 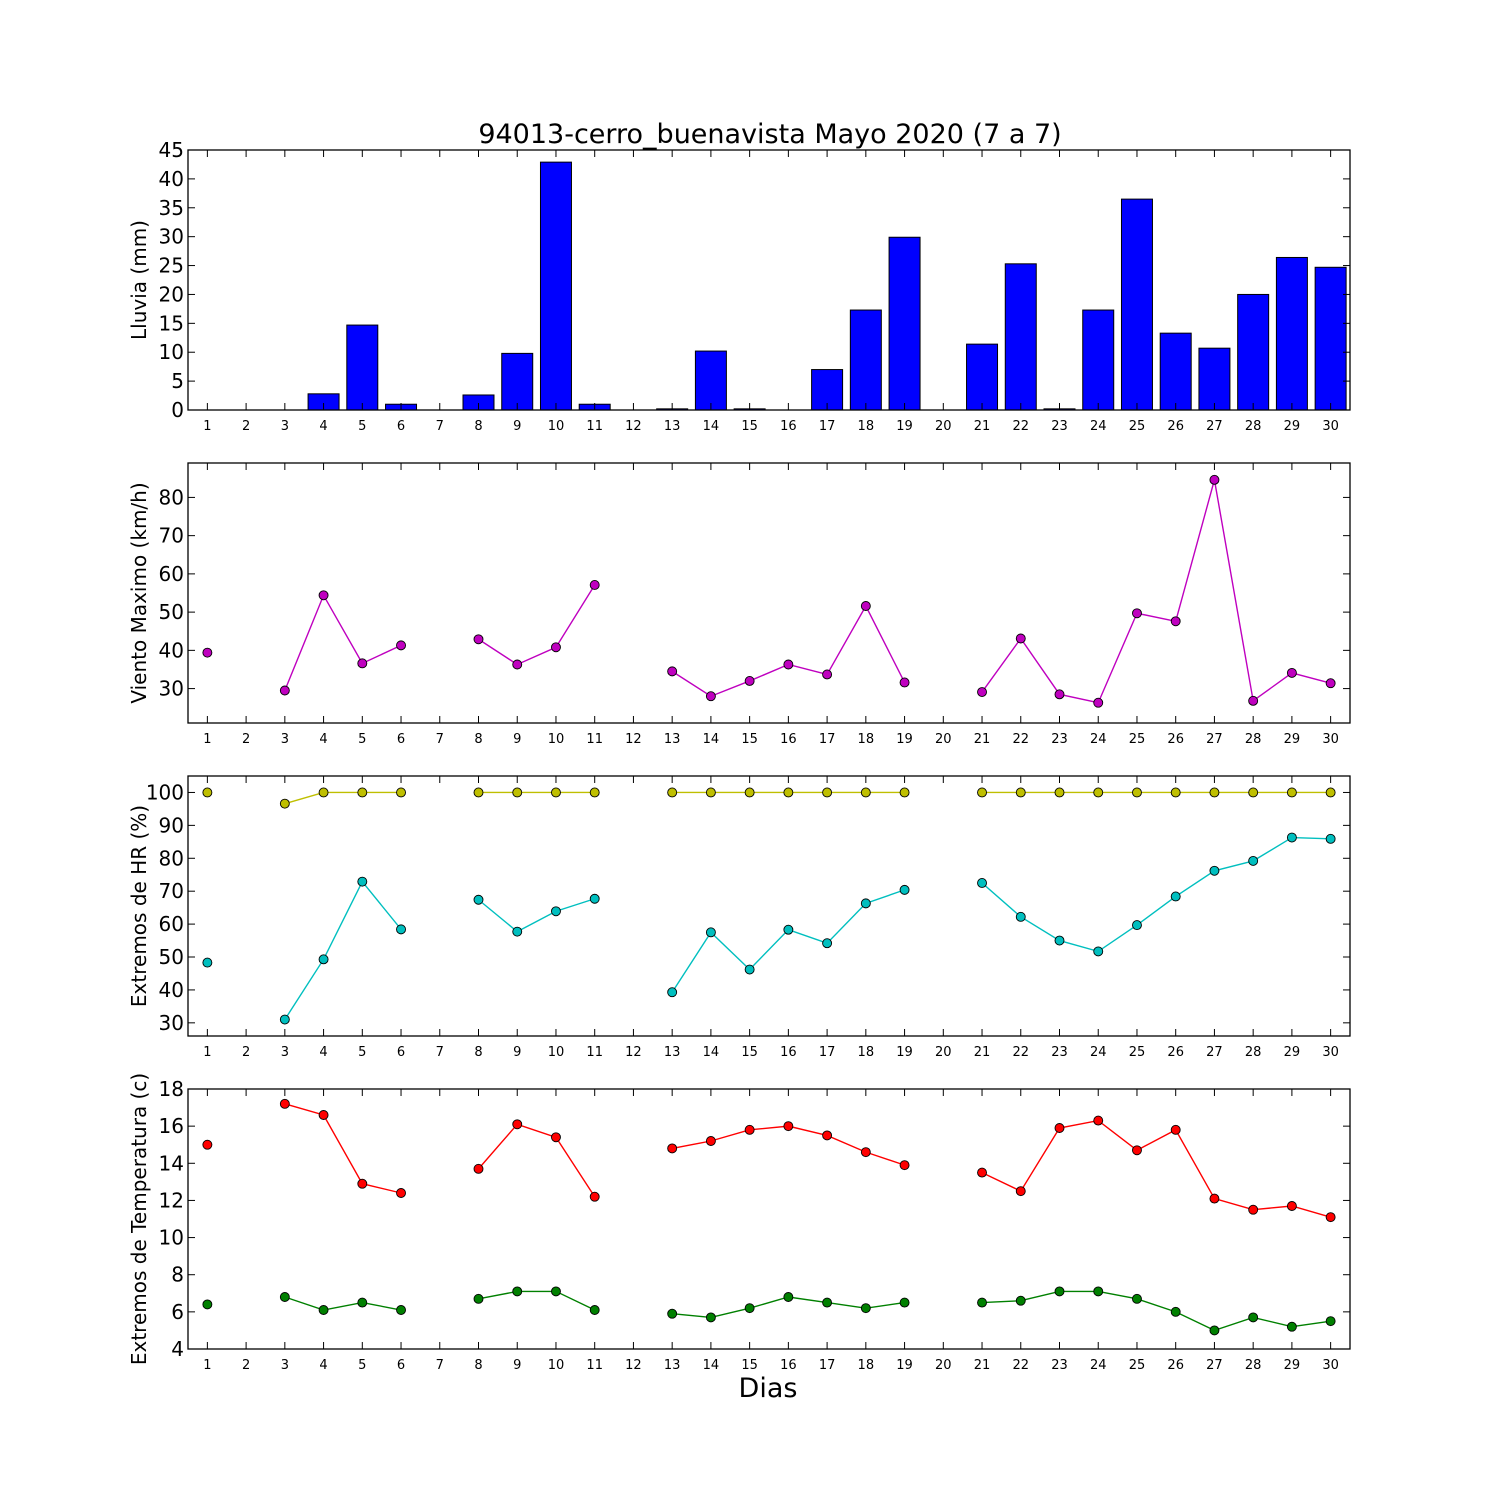 I want to click on y-tick-label: 12, so click(x=171, y=1200).